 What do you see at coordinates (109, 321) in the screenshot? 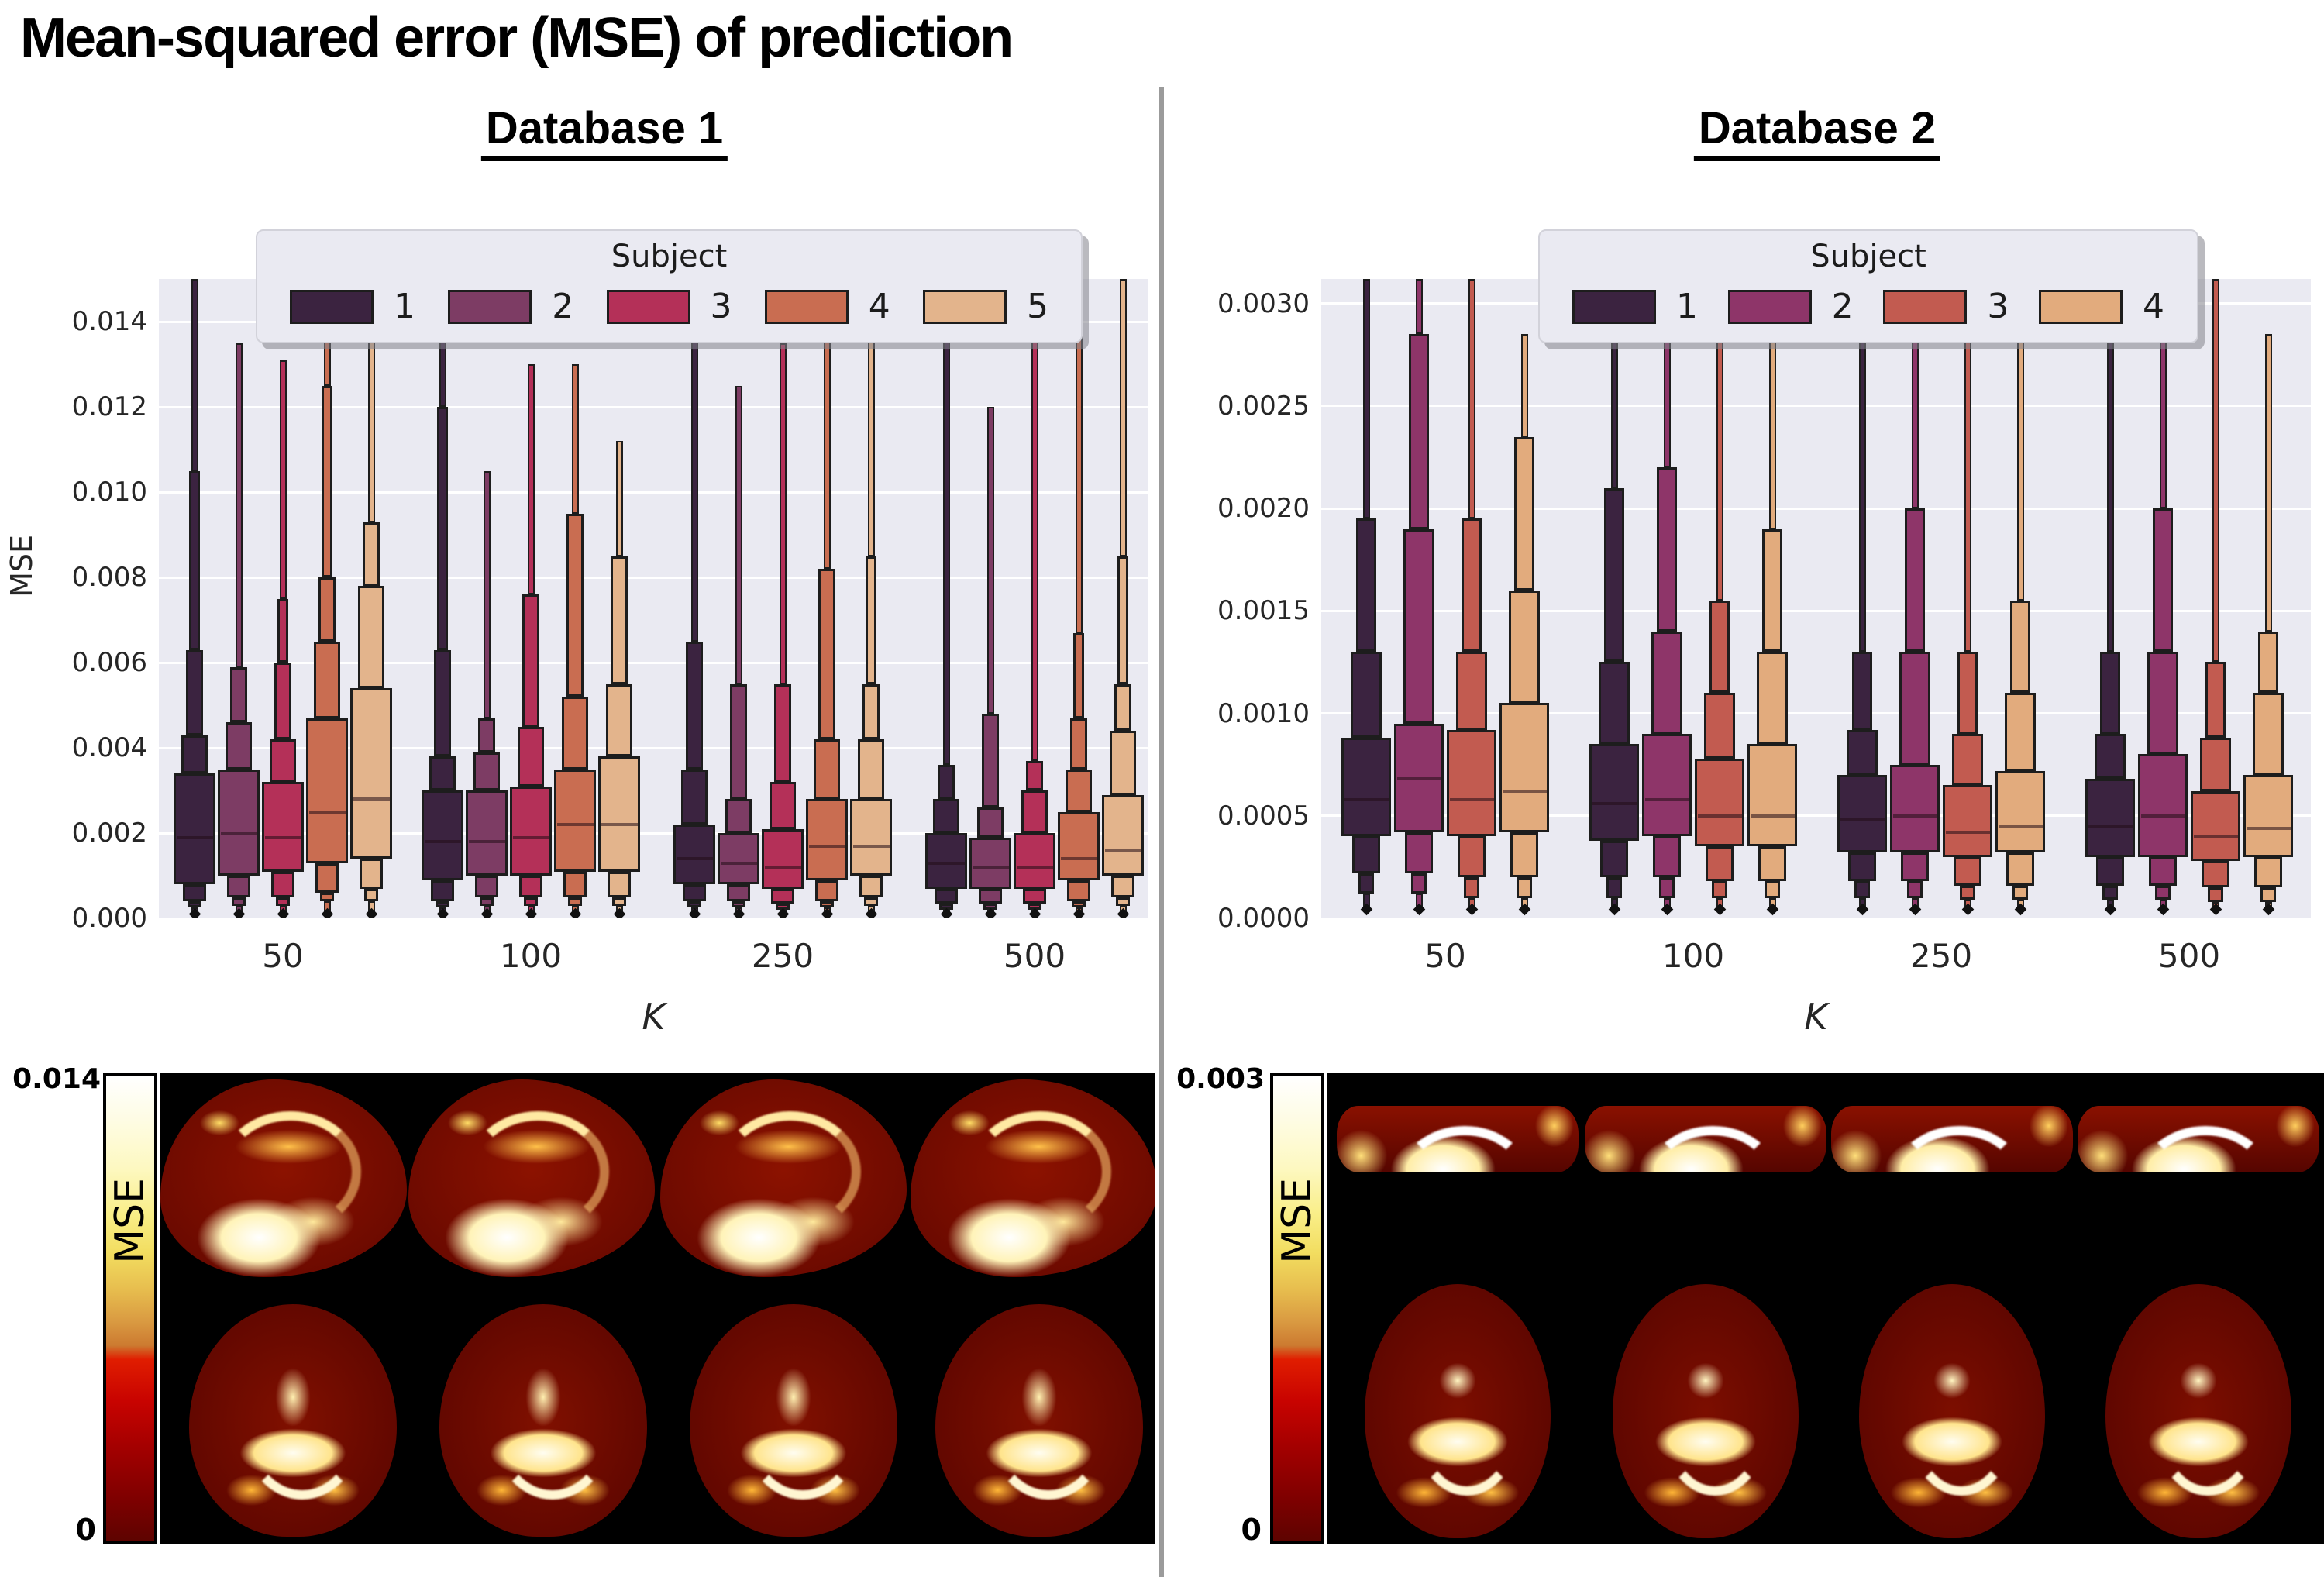
I see `y-tick-label: 0.014` at bounding box center [109, 321].